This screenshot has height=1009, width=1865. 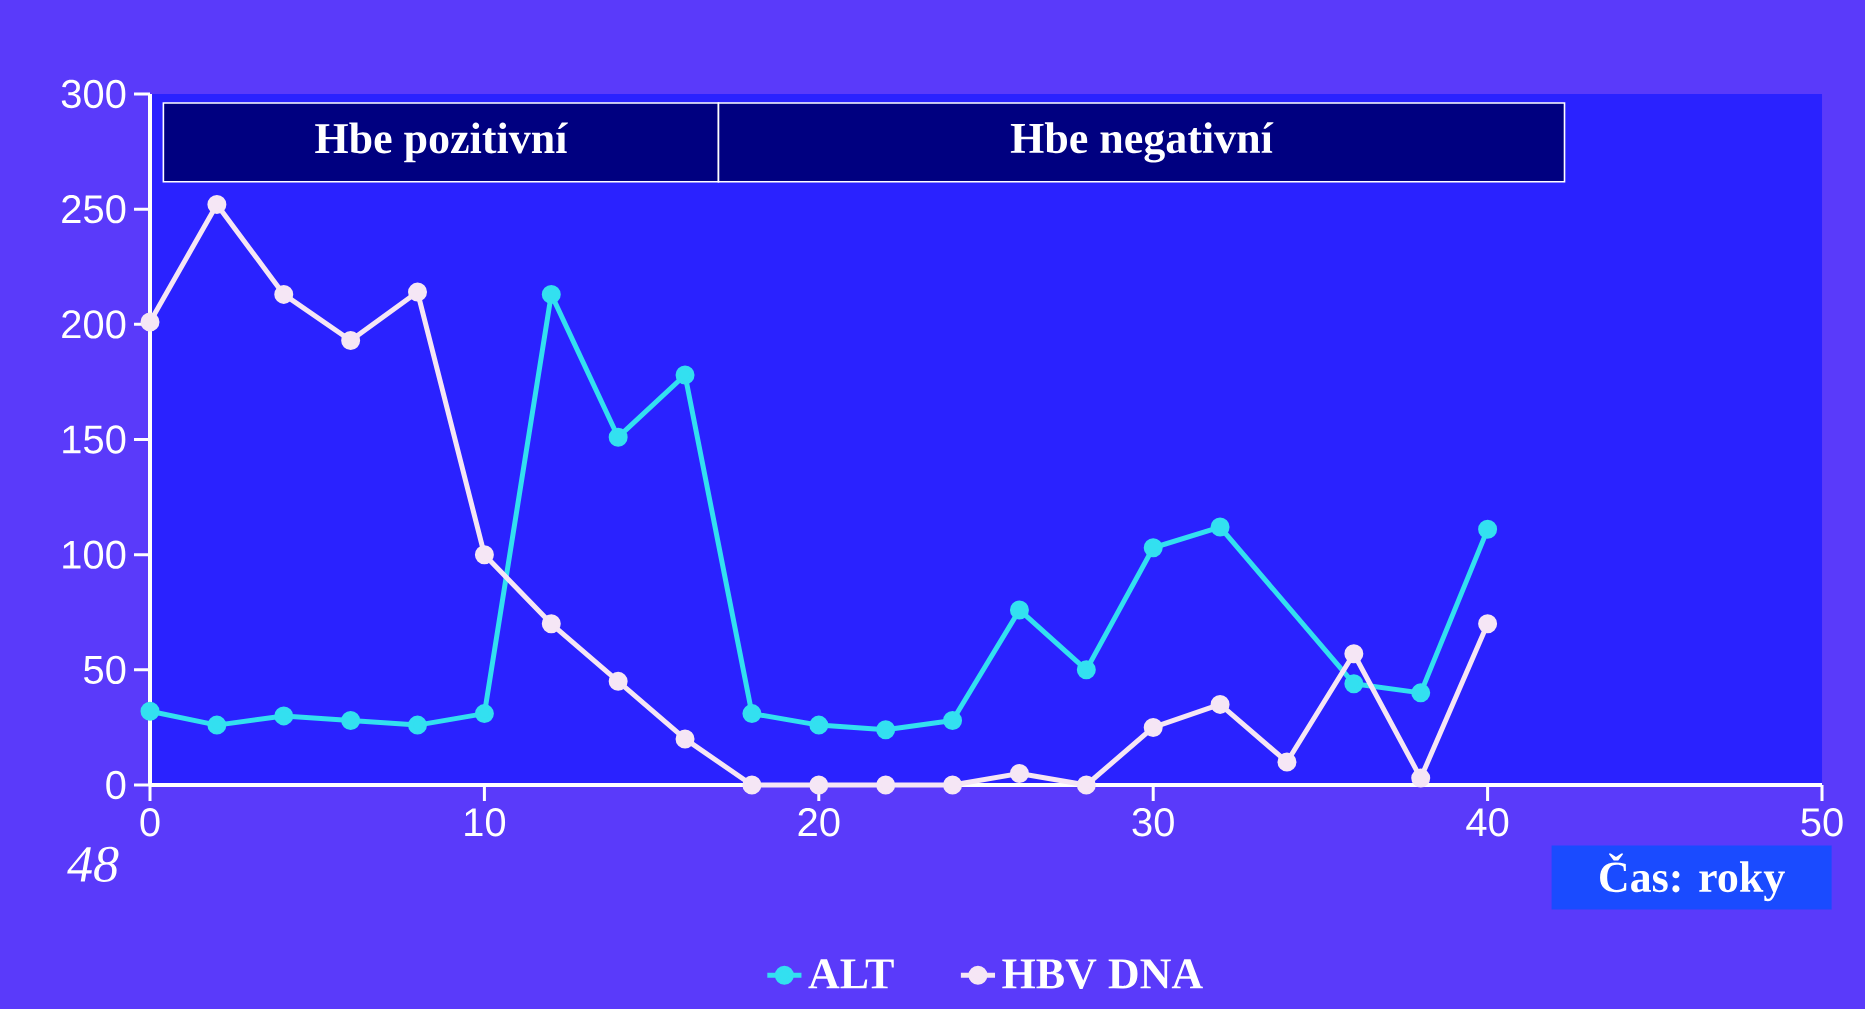 What do you see at coordinates (94, 209) in the screenshot?
I see `y-tick-label: 250` at bounding box center [94, 209].